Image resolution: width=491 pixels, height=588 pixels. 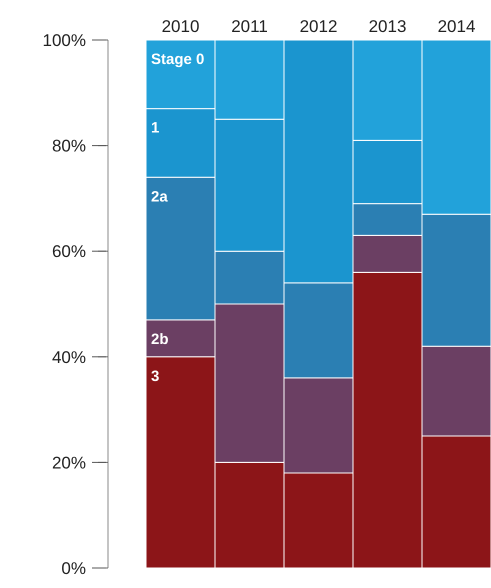 I want to click on series-label: 1, so click(x=155, y=128).